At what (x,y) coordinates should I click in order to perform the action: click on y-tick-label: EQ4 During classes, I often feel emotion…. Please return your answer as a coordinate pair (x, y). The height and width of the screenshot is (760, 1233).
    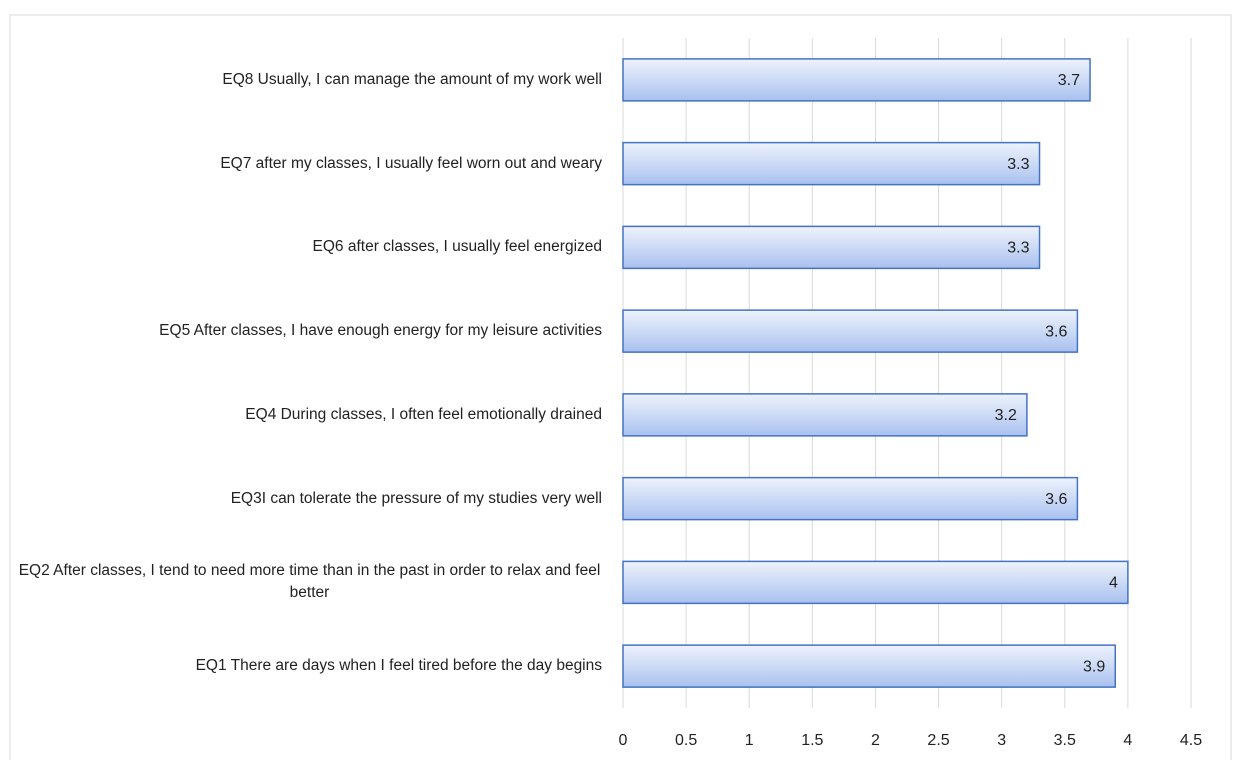
    Looking at the image, I should click on (423, 414).